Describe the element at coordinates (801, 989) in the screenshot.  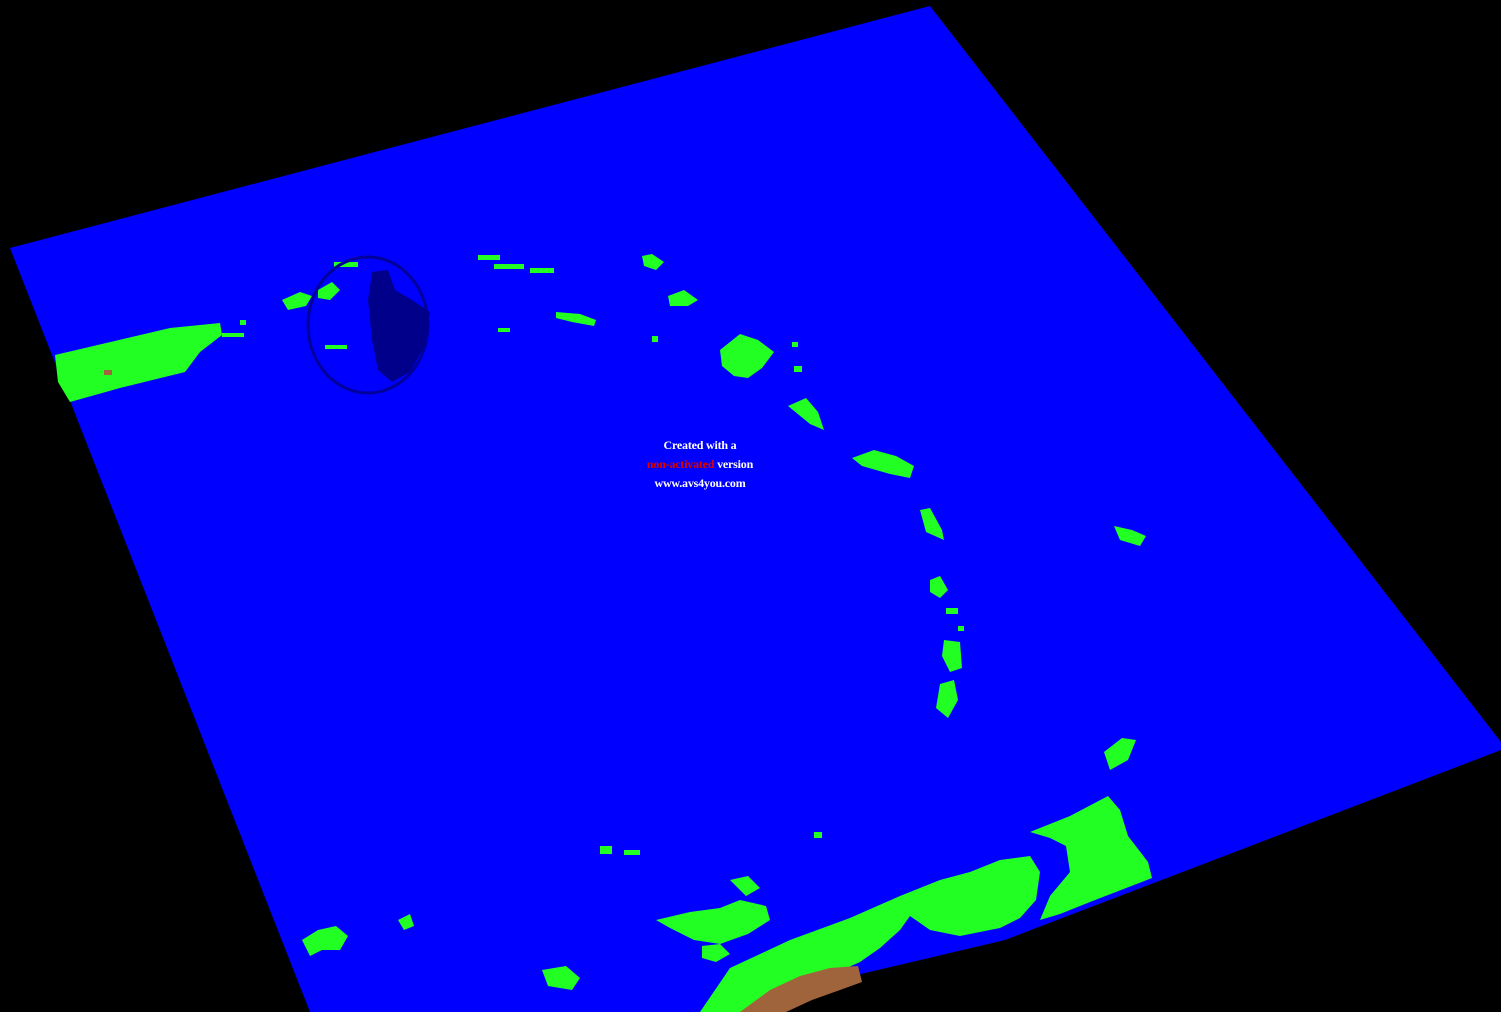
I see `soil-patch` at that location.